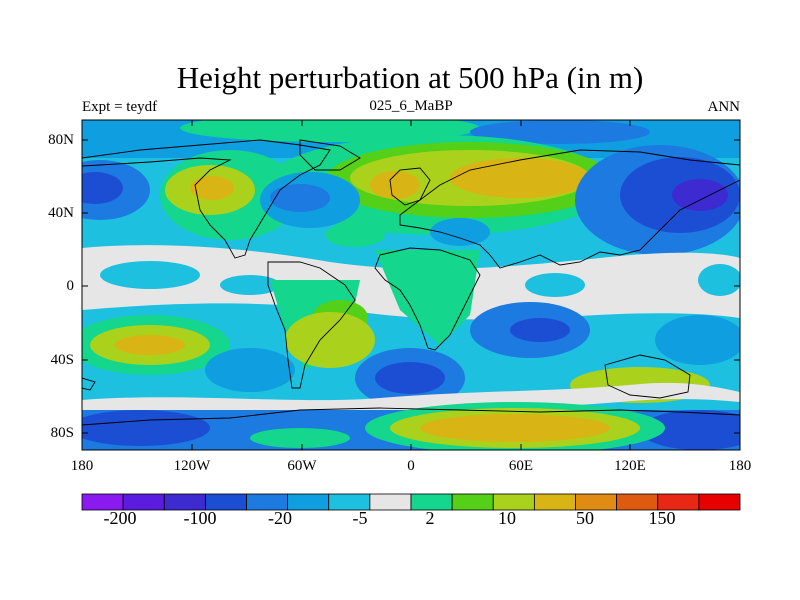  I want to click on lon-label-120w: 120W, so click(192, 466).